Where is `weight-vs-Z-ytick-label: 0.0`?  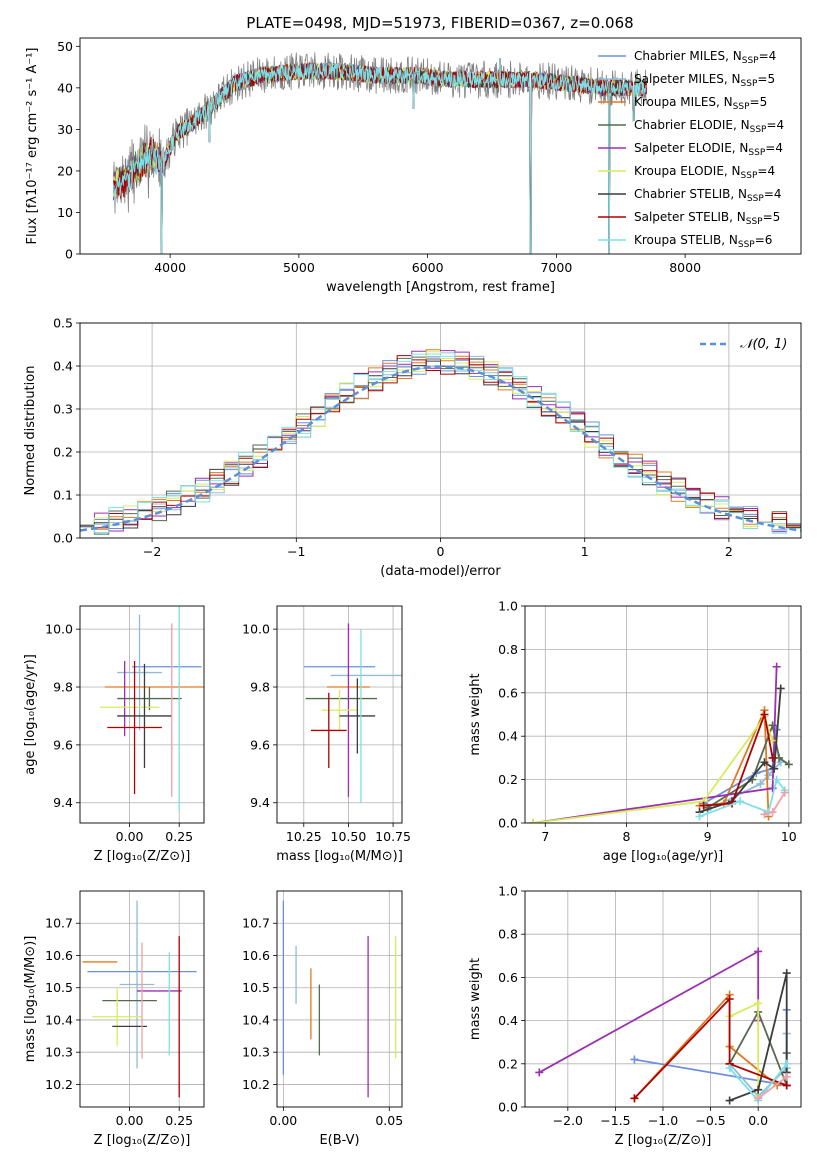 weight-vs-Z-ytick-label: 0.0 is located at coordinates (508, 1107).